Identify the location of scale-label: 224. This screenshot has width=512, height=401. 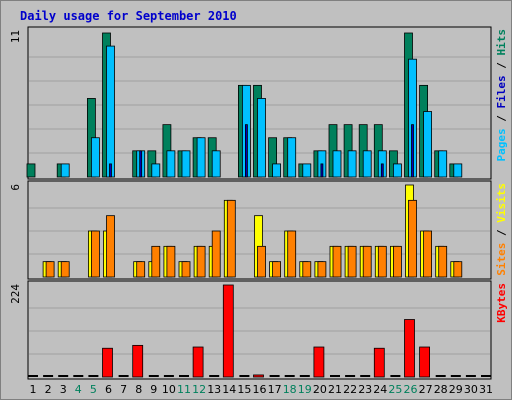
(15, 294).